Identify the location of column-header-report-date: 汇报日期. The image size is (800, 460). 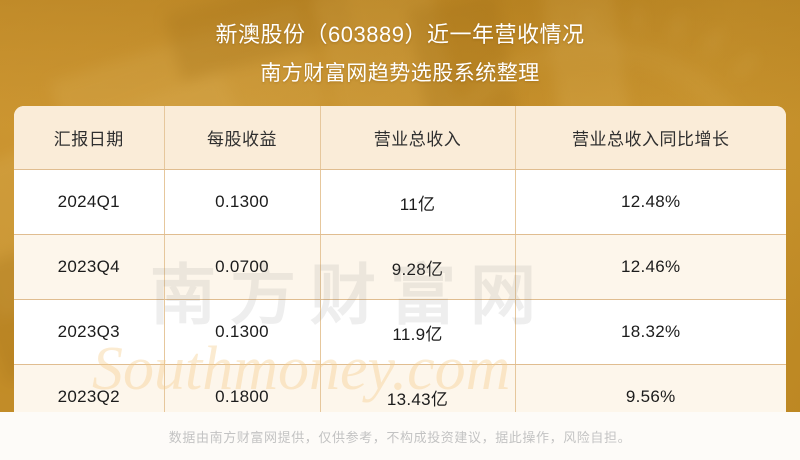
(89, 138).